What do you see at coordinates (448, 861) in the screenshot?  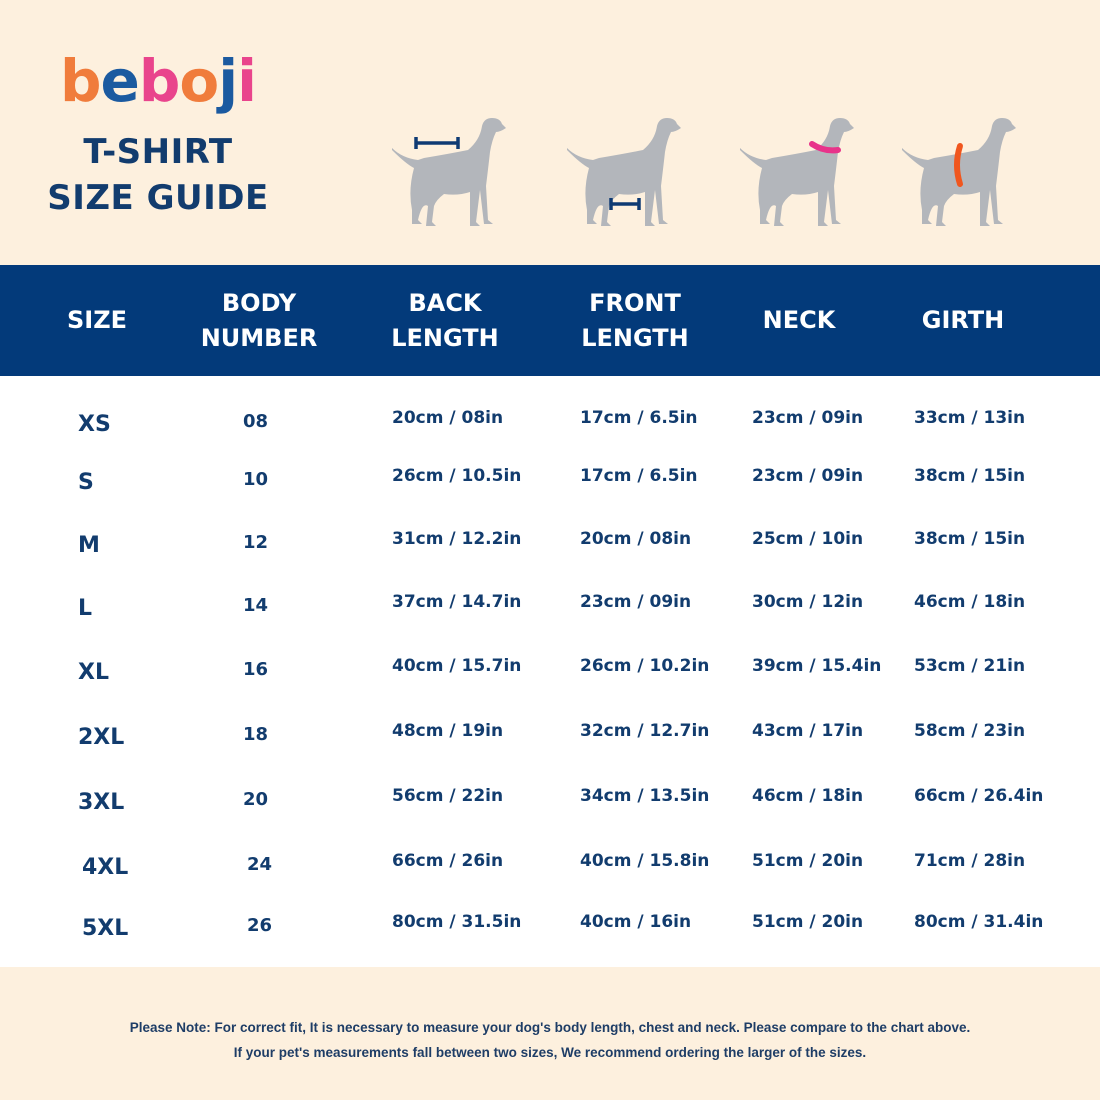 I see `back-length-cell: 66cm / 26in` at bounding box center [448, 861].